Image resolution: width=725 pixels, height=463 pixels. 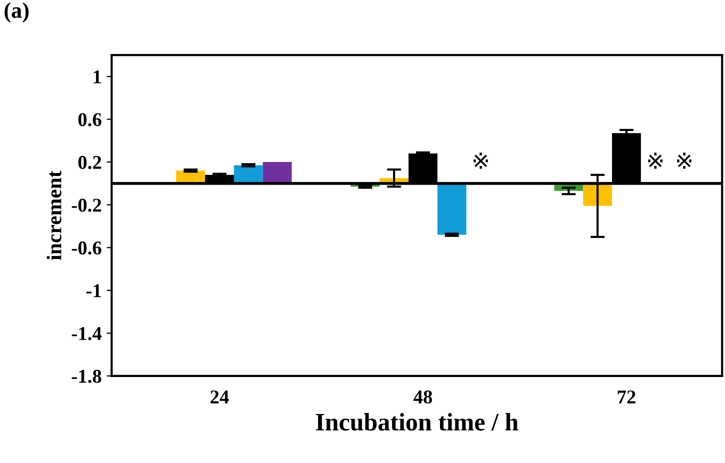 What do you see at coordinates (87, 376) in the screenshot?
I see `y-tick-label: -1.8` at bounding box center [87, 376].